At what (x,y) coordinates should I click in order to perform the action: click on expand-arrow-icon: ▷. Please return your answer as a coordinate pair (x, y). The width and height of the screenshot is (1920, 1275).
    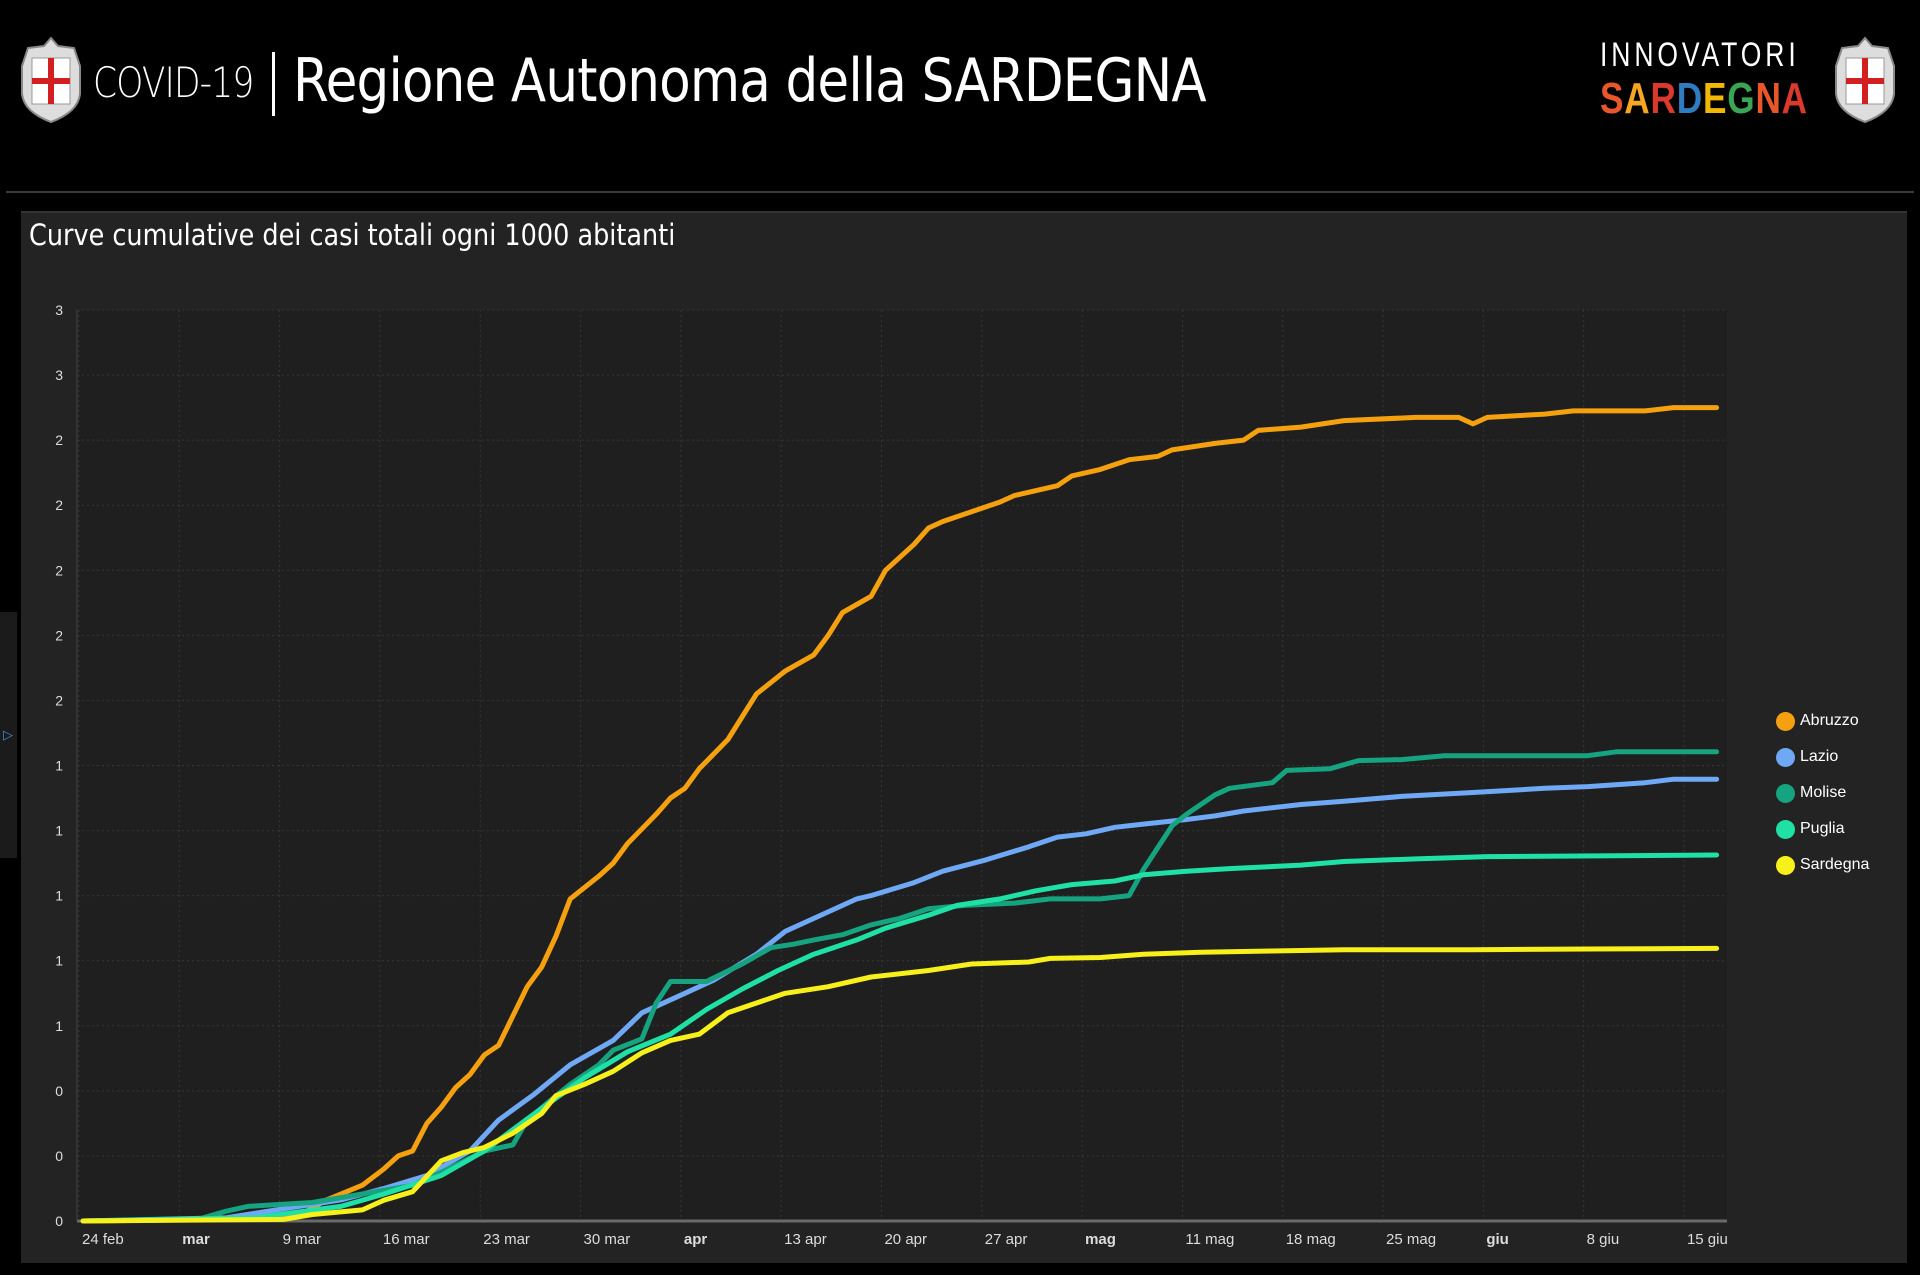
    Looking at the image, I should click on (8, 734).